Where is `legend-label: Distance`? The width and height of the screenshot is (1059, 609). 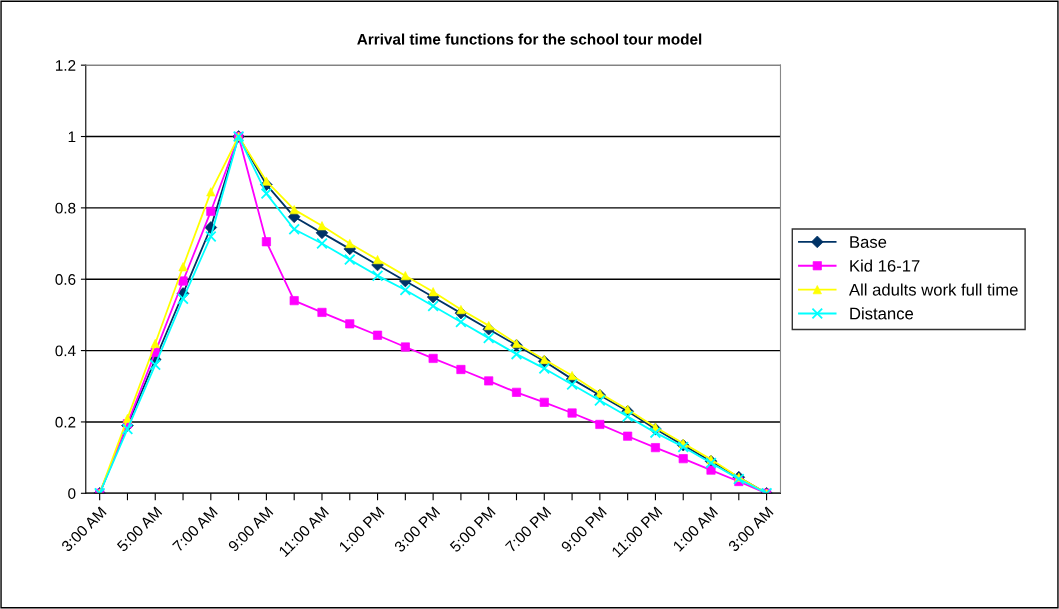 legend-label: Distance is located at coordinates (882, 313).